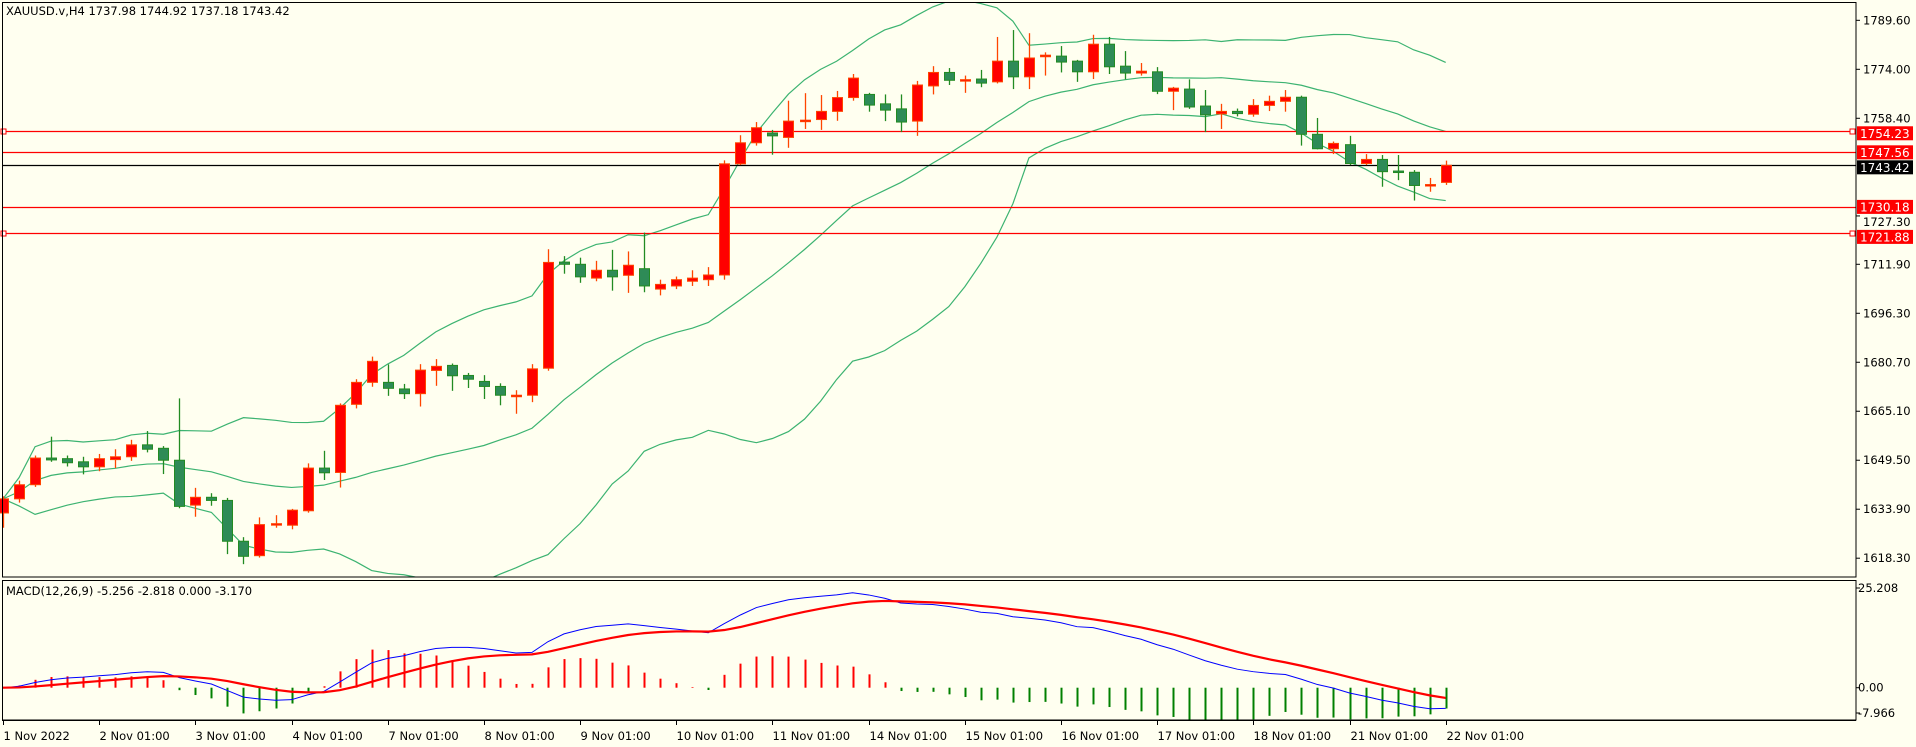 Image resolution: width=1916 pixels, height=747 pixels. What do you see at coordinates (1486, 736) in the screenshot?
I see `time-tick-label: 22 Nov 01:00` at bounding box center [1486, 736].